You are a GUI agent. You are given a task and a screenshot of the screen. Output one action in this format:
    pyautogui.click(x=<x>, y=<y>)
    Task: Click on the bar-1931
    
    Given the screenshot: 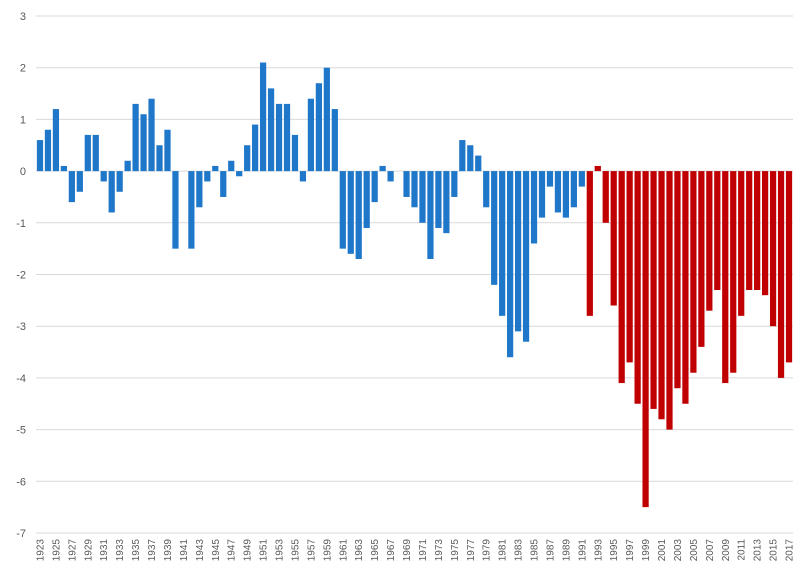 What is the action you would take?
    pyautogui.click(x=103, y=176)
    